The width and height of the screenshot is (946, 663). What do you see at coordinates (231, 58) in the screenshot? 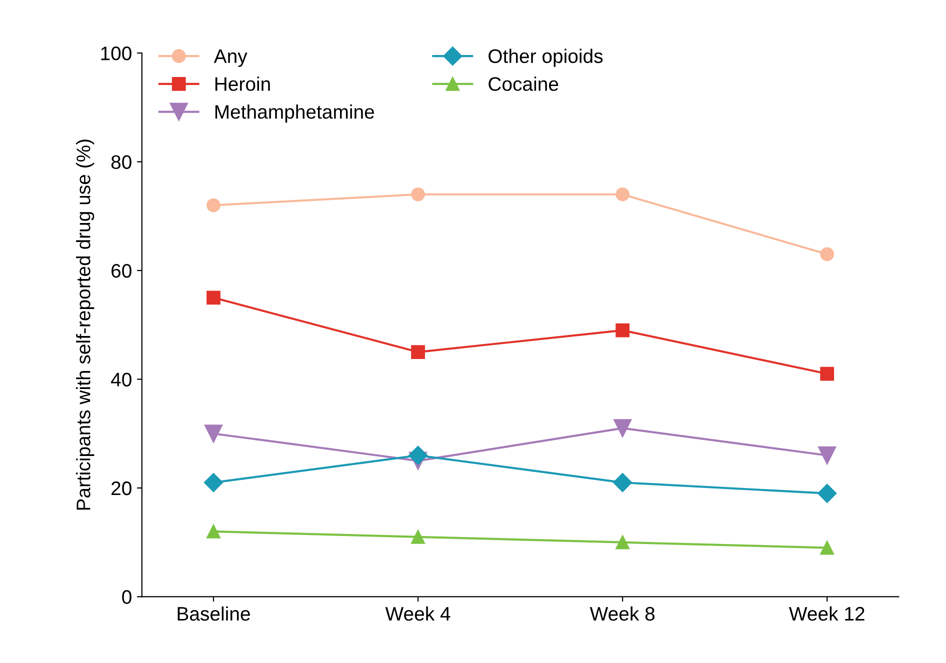
I see `legend-label: Any` at bounding box center [231, 58].